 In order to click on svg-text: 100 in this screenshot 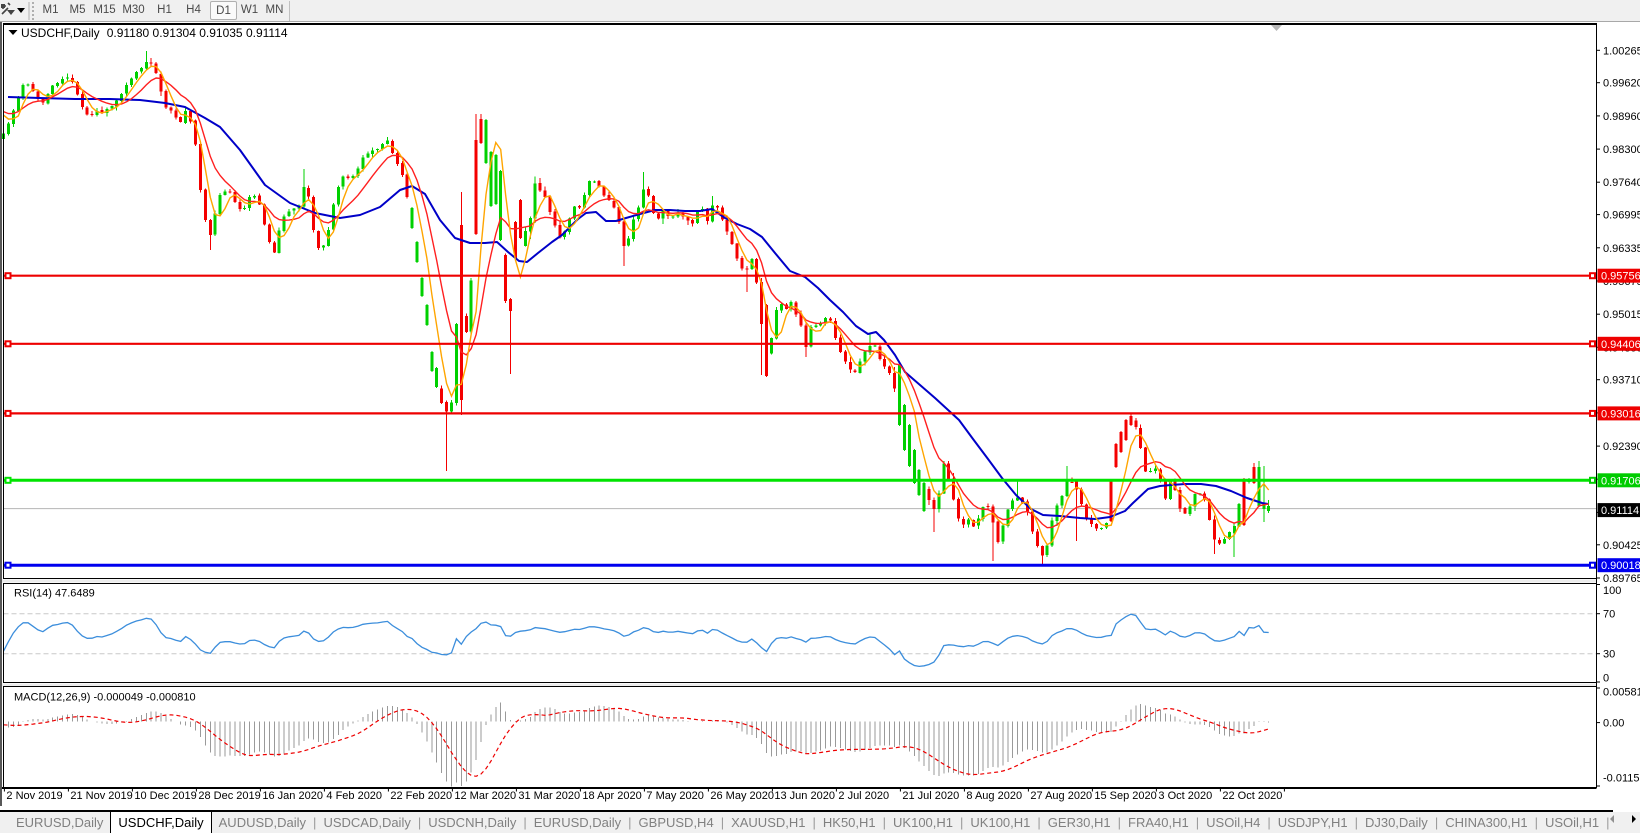, I will do `click(1612, 591)`.